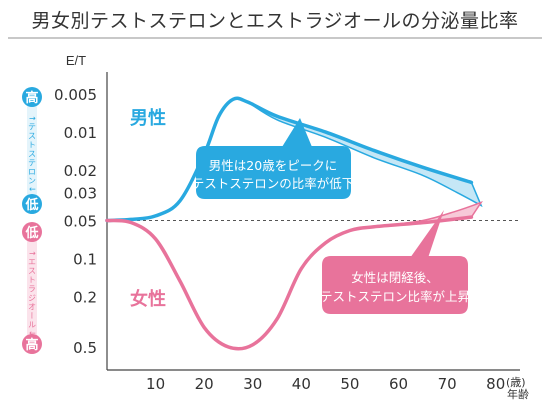 This screenshot has height=402, width=550. What do you see at coordinates (80, 133) in the screenshot?
I see `y-tick-label: 0.01` at bounding box center [80, 133].